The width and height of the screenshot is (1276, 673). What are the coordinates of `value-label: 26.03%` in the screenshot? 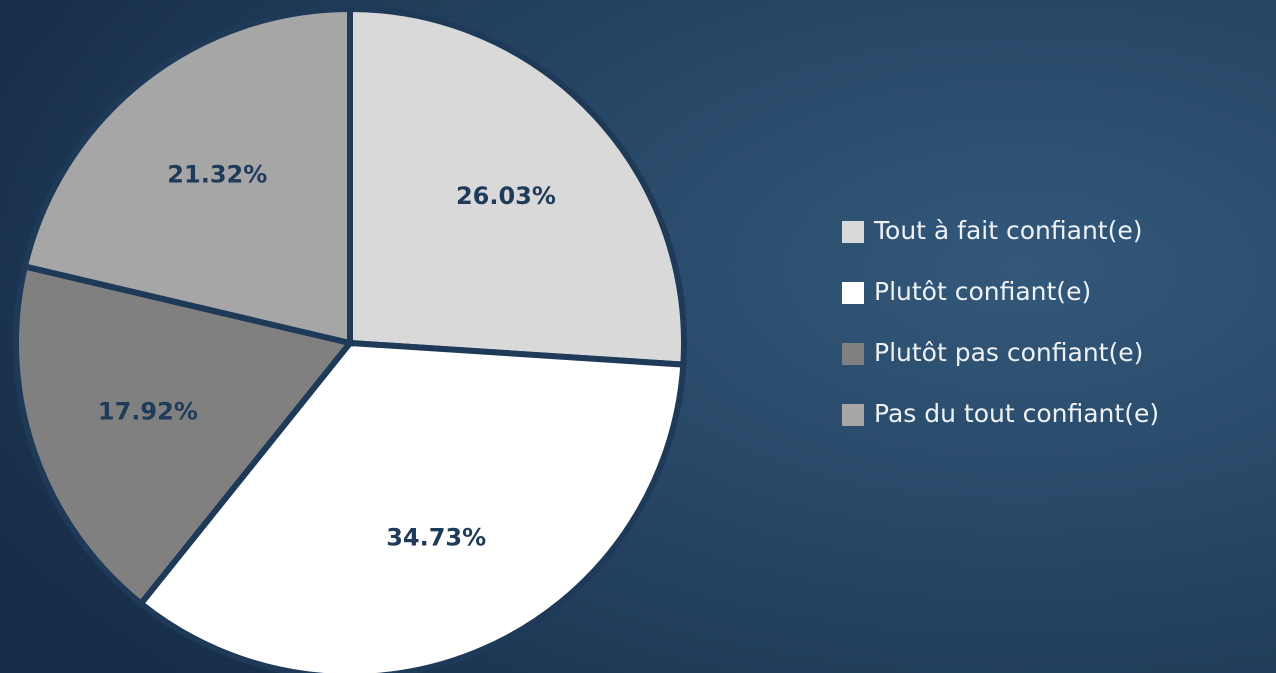 It's located at (506, 196).